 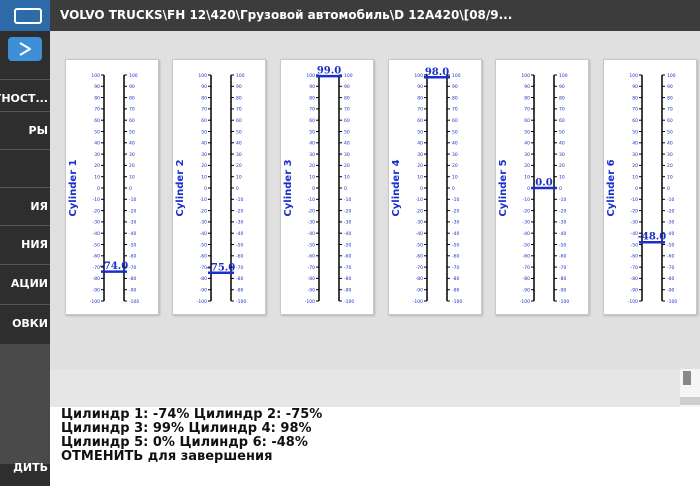 What do you see at coordinates (329, 71) in the screenshot?
I see `value-label: 99.0` at bounding box center [329, 71].